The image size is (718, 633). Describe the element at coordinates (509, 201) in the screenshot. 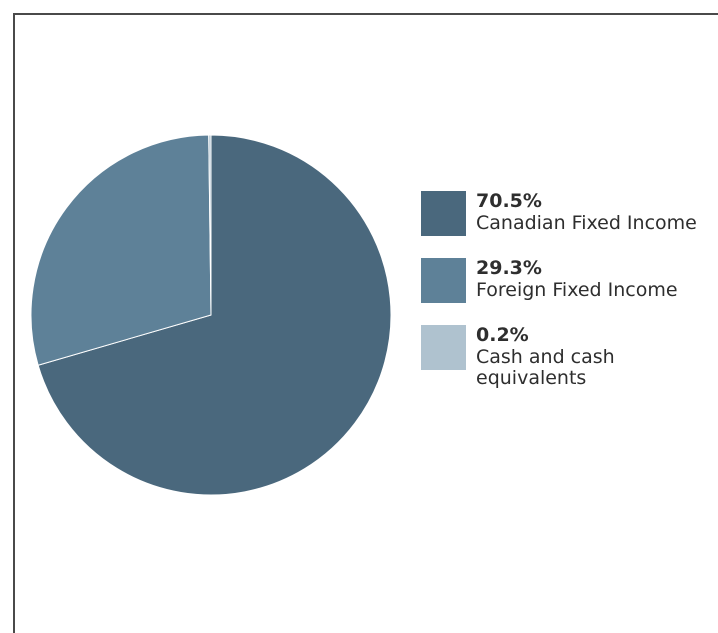

I see `legend-percent: 70.5%` at that location.